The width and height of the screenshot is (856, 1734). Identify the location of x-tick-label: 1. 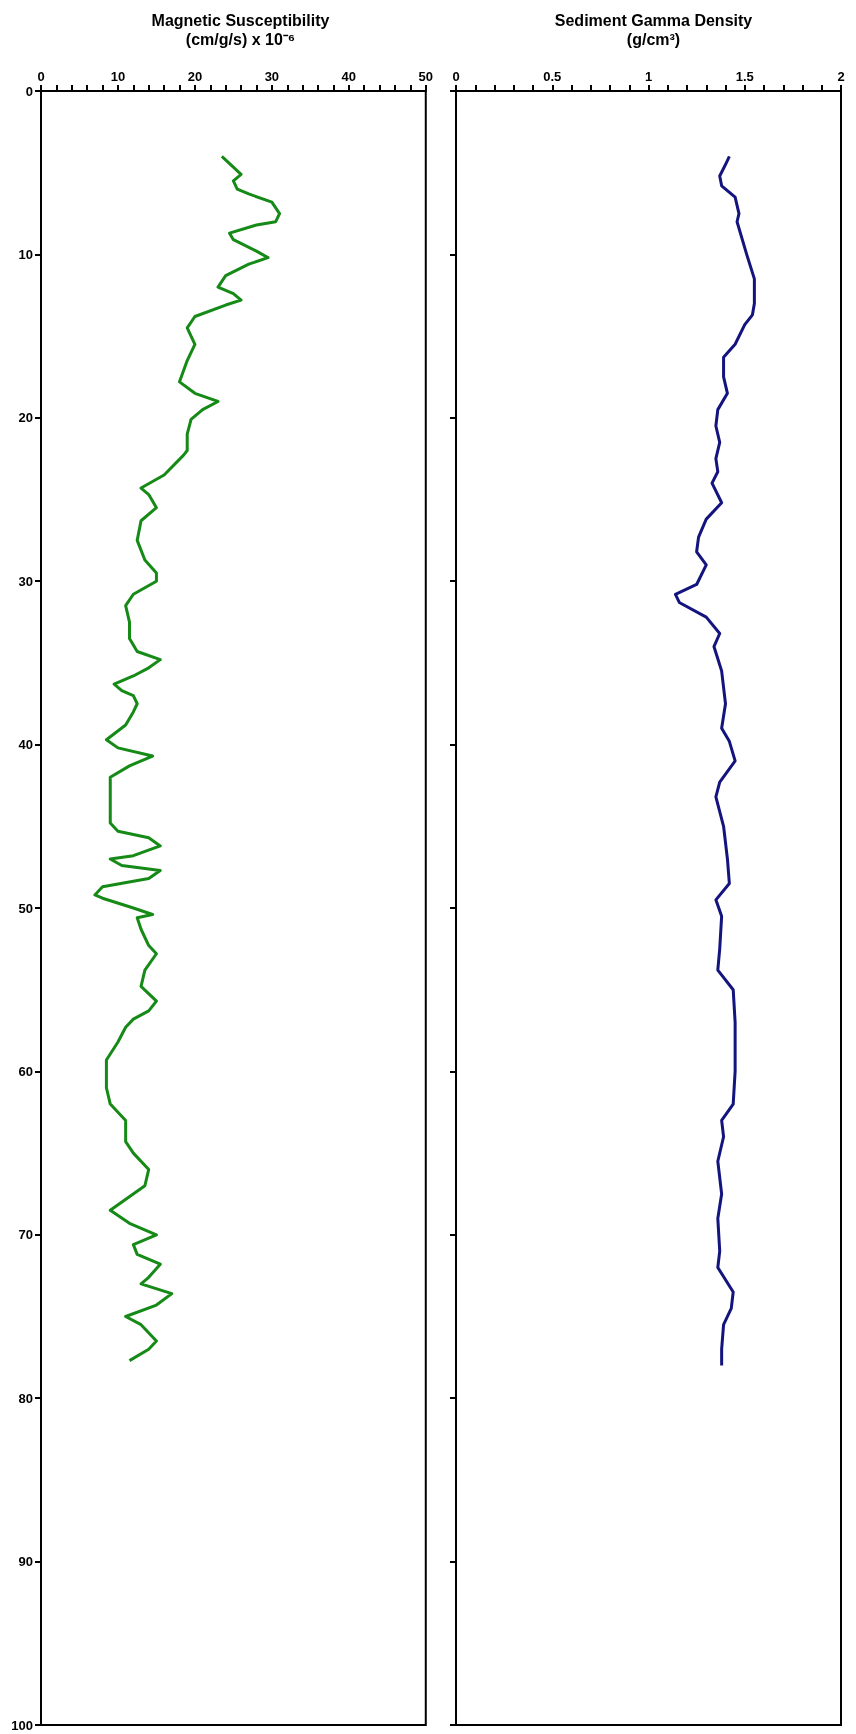
(648, 76).